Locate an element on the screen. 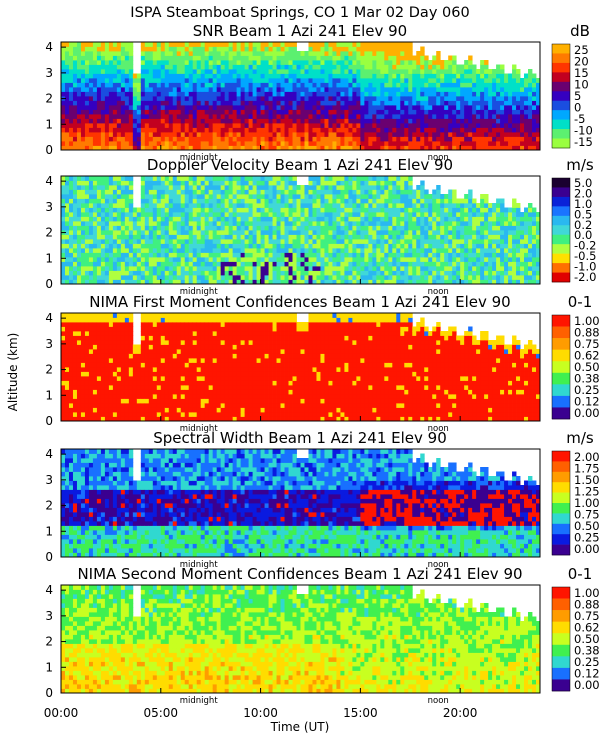 The height and width of the screenshot is (750, 600). colorbar-label: 0 is located at coordinates (577, 108).